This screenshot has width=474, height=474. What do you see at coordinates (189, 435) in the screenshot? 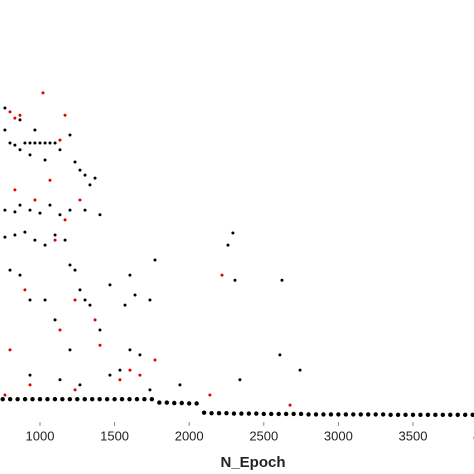
I see `x-tick-label: 2000` at bounding box center [189, 435].